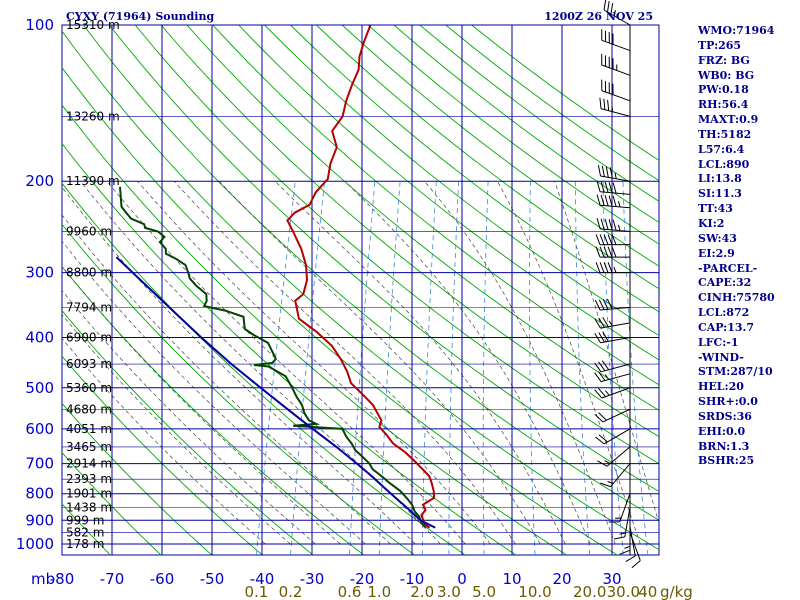 The image size is (800, 600). Describe the element at coordinates (726, 461) in the screenshot. I see `index-item: BSHR:25` at that location.